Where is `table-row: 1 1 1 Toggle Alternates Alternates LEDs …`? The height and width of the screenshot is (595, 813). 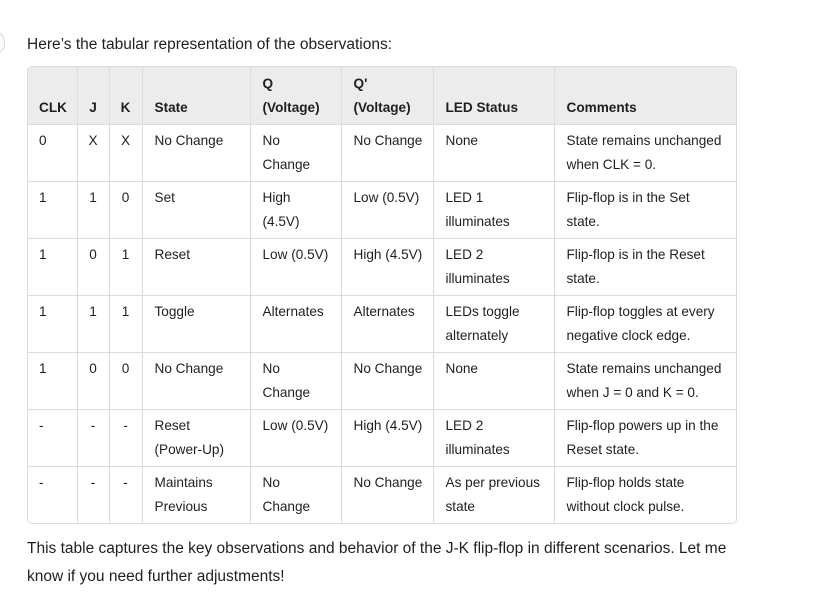
table-row: 1 1 1 Toggle Alternates Alternates LEDs … is located at coordinates (382, 324).